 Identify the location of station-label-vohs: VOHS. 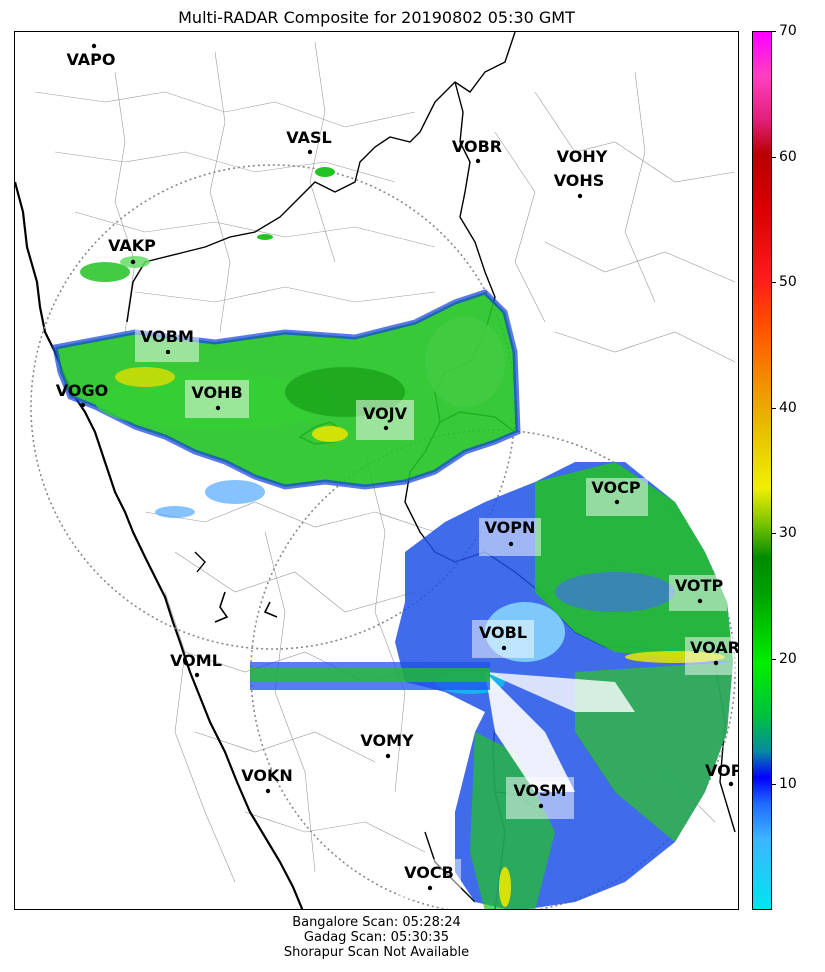
(579, 180).